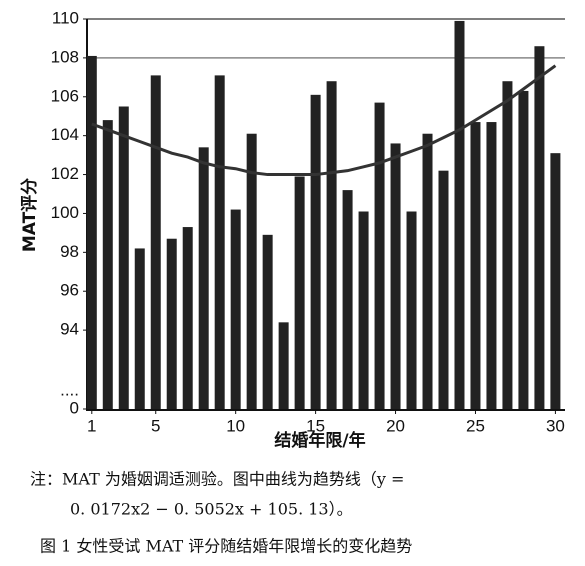 The width and height of the screenshot is (585, 566). I want to click on x-tick-label: 20, so click(395, 425).